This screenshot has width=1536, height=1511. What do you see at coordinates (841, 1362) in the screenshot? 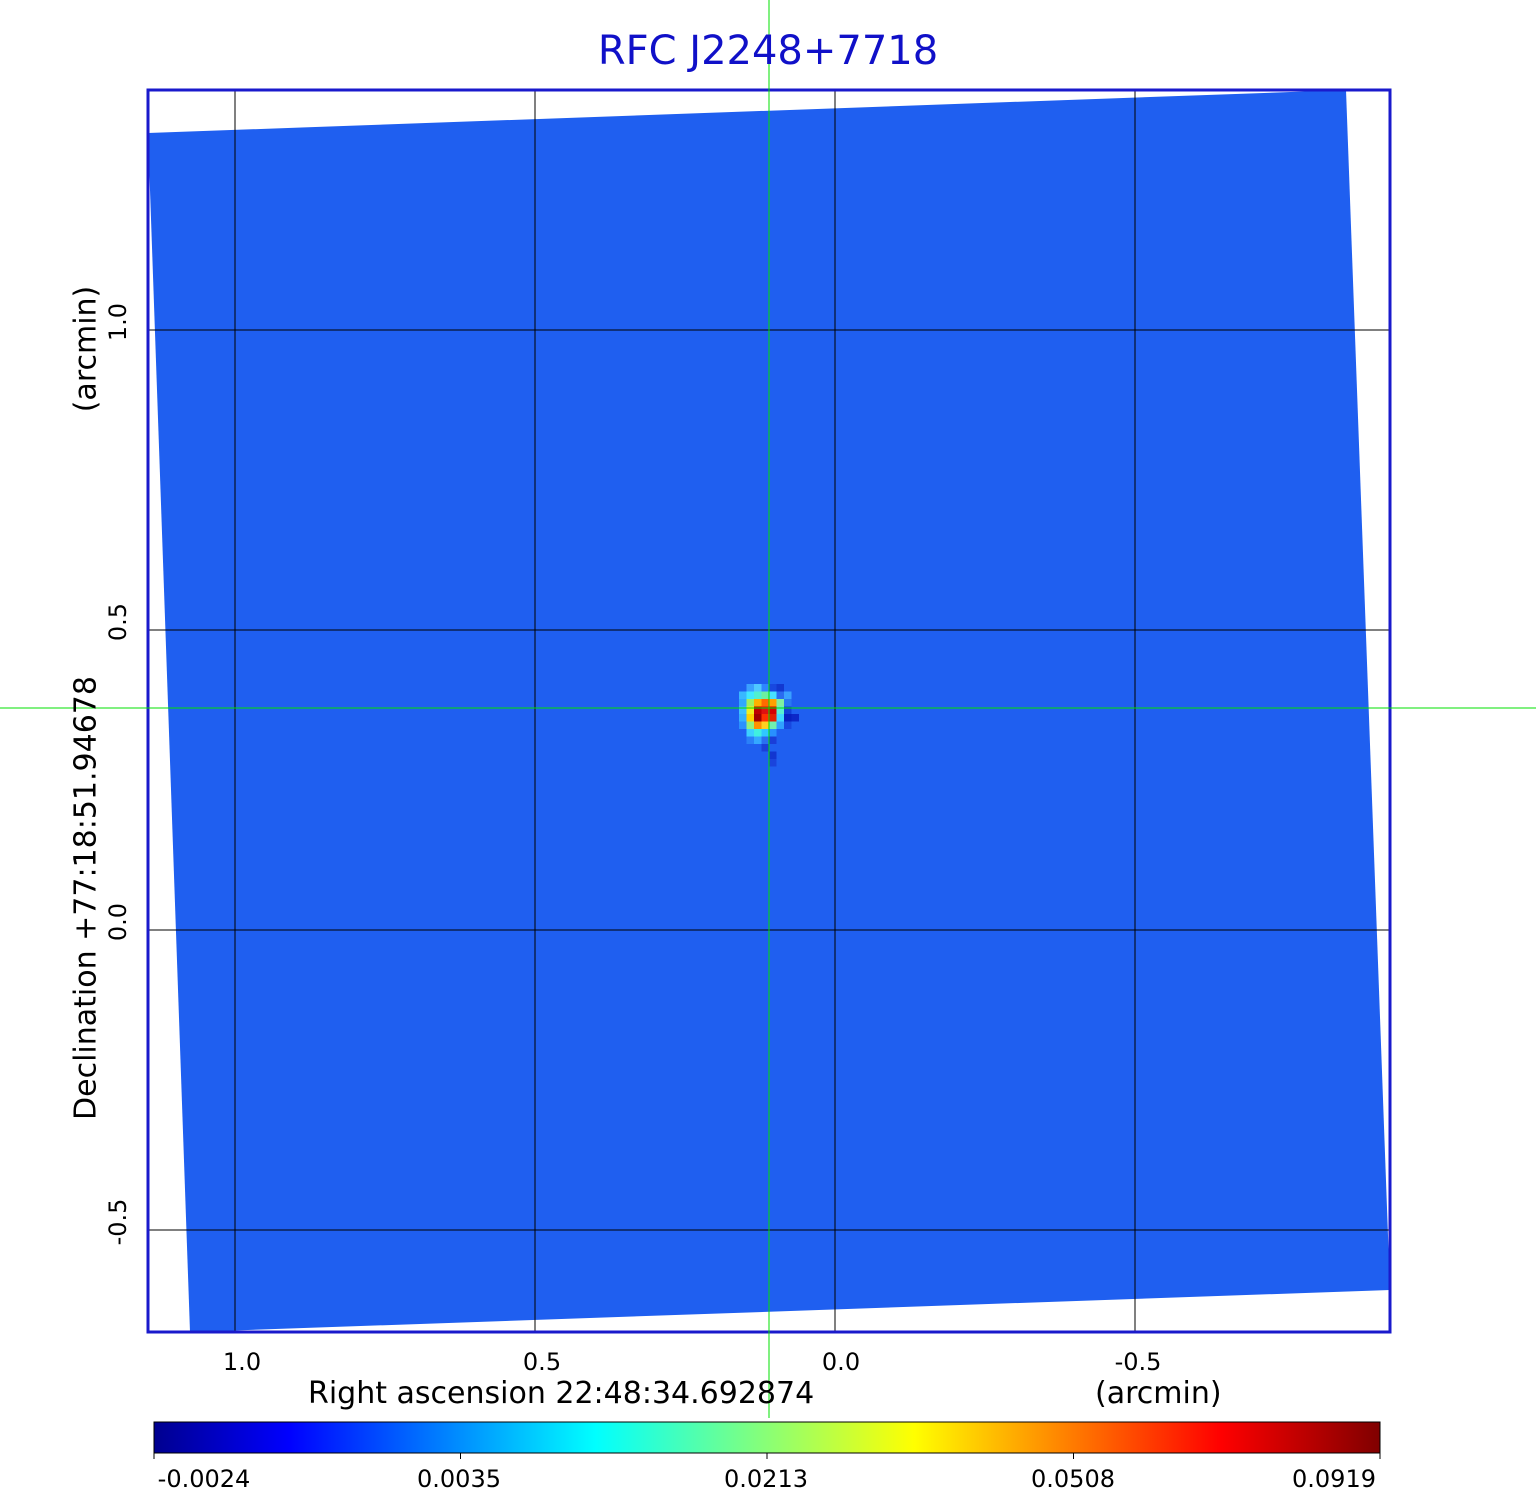
I see `x-tick-label: 0.0` at bounding box center [841, 1362].